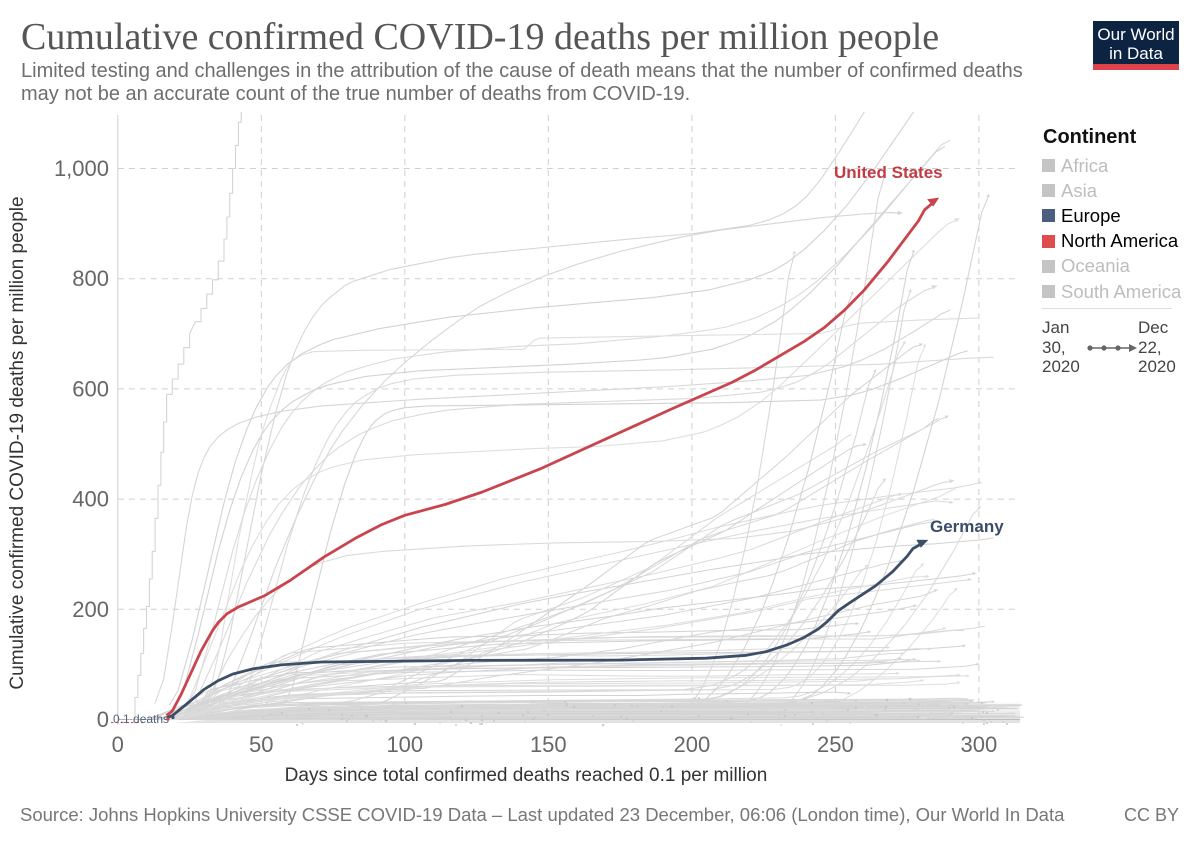 This screenshot has height=847, width=1200. I want to click on svg-text: United States, so click(888, 172).